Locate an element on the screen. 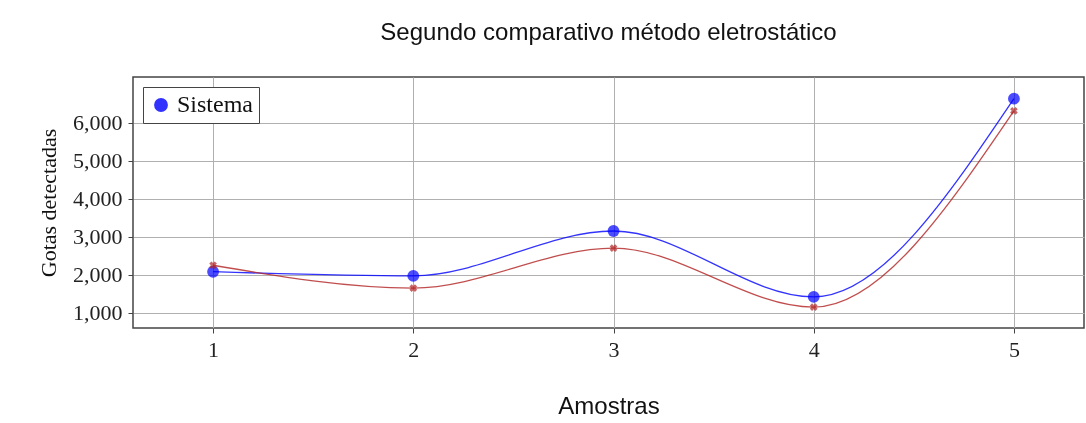  y-tick-label: 4,000 is located at coordinates (98, 199).